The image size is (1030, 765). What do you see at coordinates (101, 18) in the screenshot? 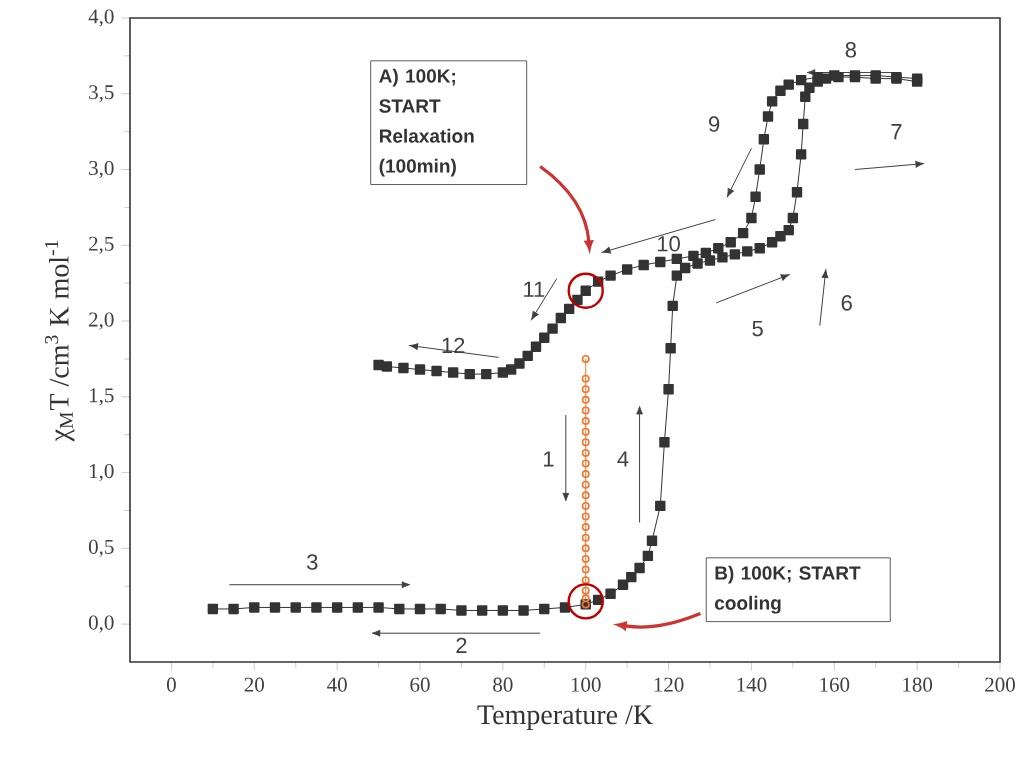
I see `y-tick-label: 4,0` at bounding box center [101, 18].